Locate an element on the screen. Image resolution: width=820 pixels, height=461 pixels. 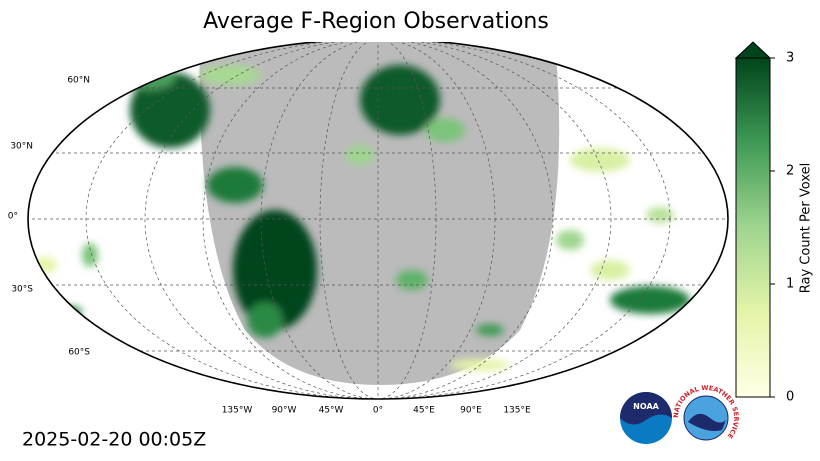
colorbar-tick-label: 2 is located at coordinates (790, 171).